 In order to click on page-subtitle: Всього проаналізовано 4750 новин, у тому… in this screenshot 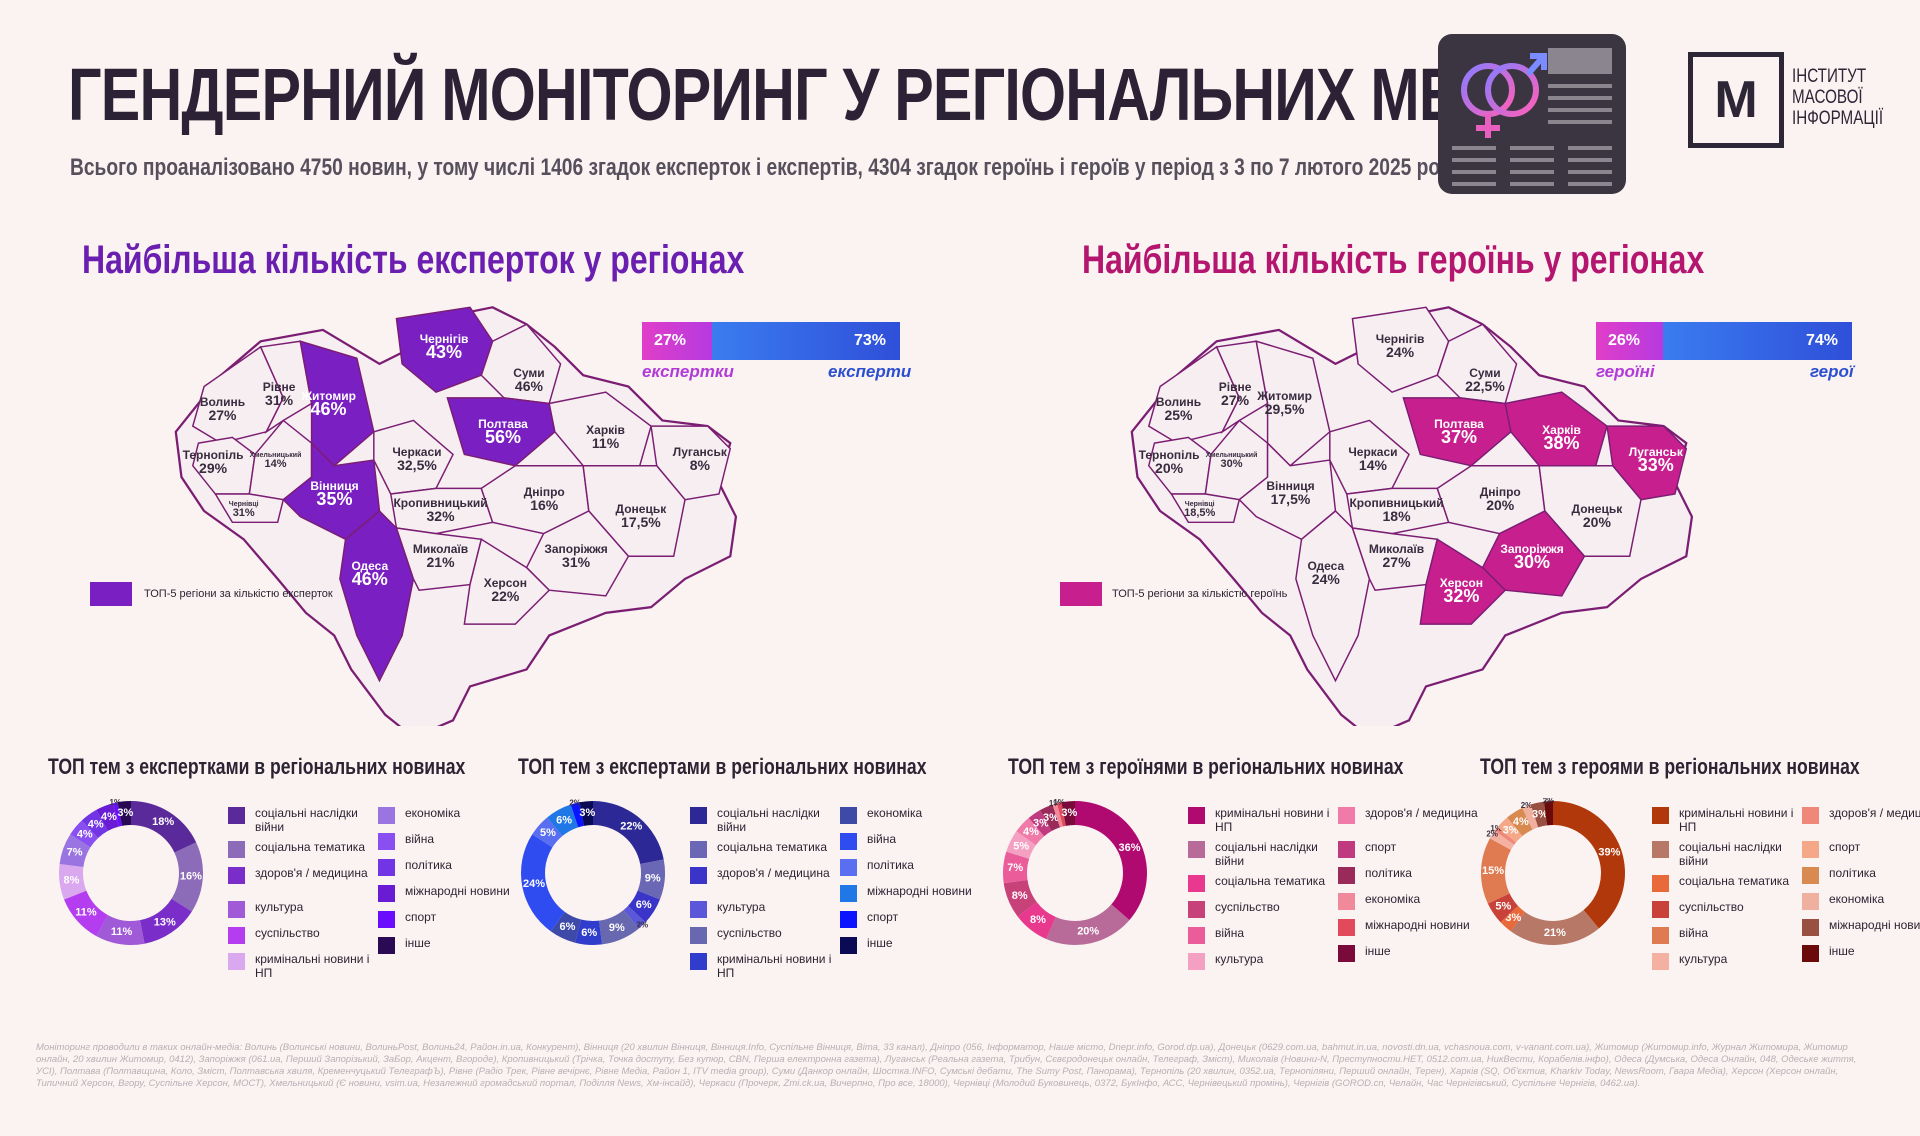, I will do `click(767, 167)`.